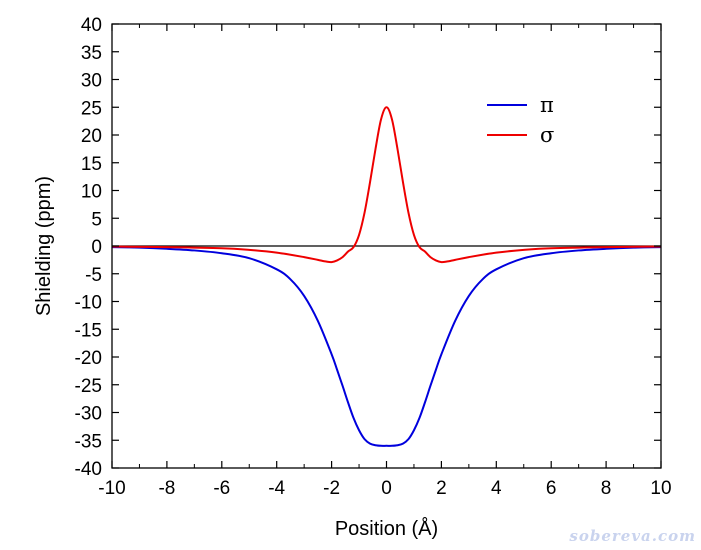 The image size is (701, 550). I want to click on y-tick-label: -20, so click(88, 358).